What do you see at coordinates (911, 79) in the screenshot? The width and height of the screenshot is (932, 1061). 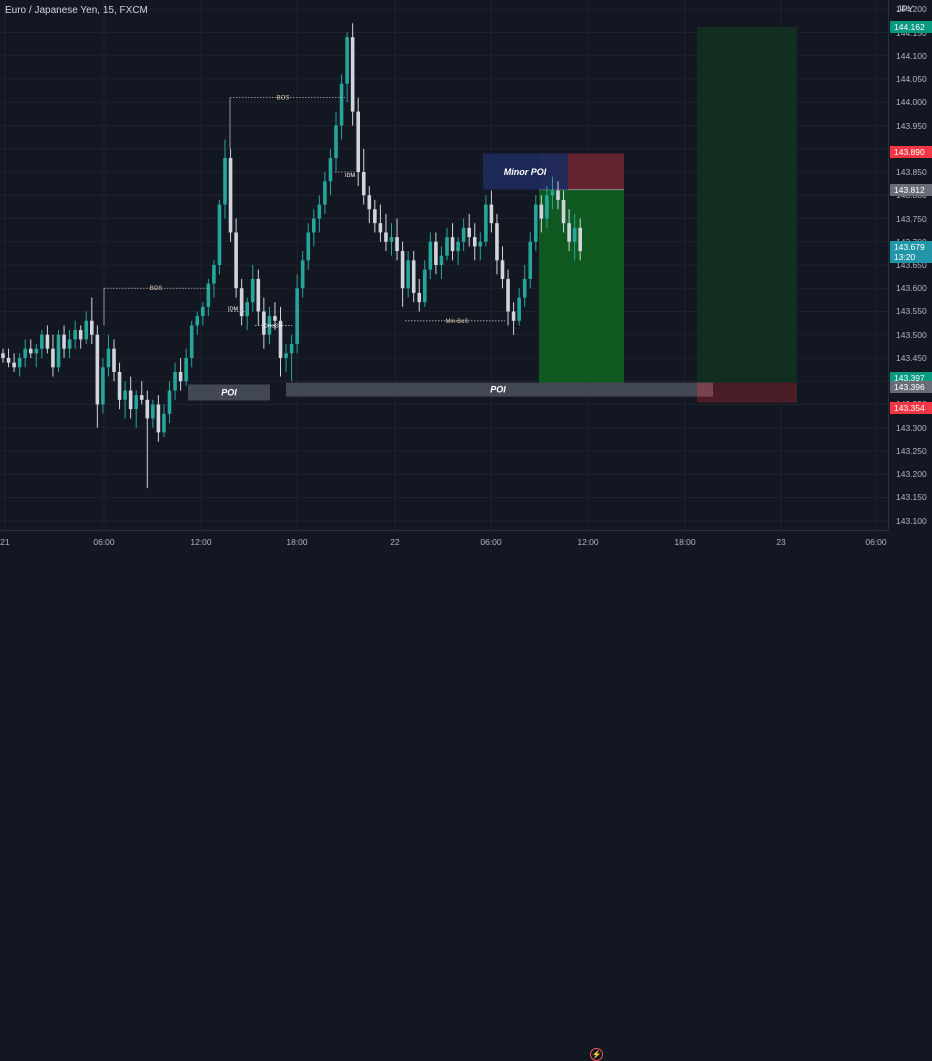 I see `price-tick: 144.050` at bounding box center [911, 79].